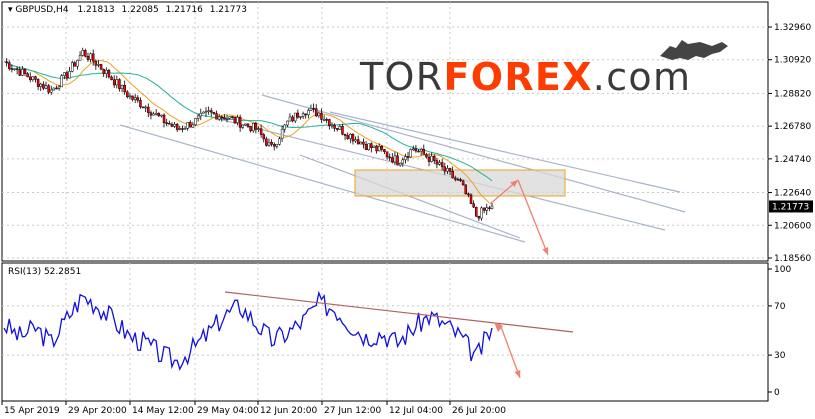 This screenshot has width=815, height=419. I want to click on rsi-trendline, so click(399, 312).